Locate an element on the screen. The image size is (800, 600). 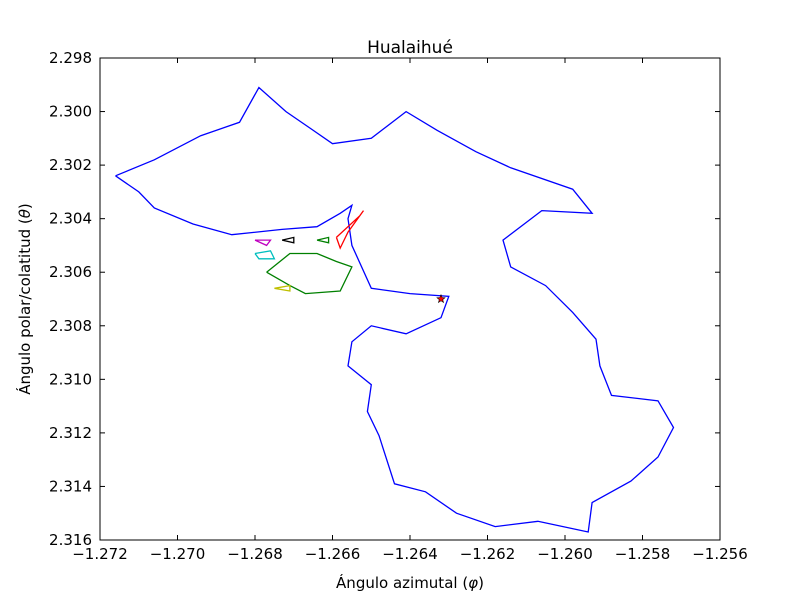
x-tick-label: −1.272 is located at coordinates (100, 554).